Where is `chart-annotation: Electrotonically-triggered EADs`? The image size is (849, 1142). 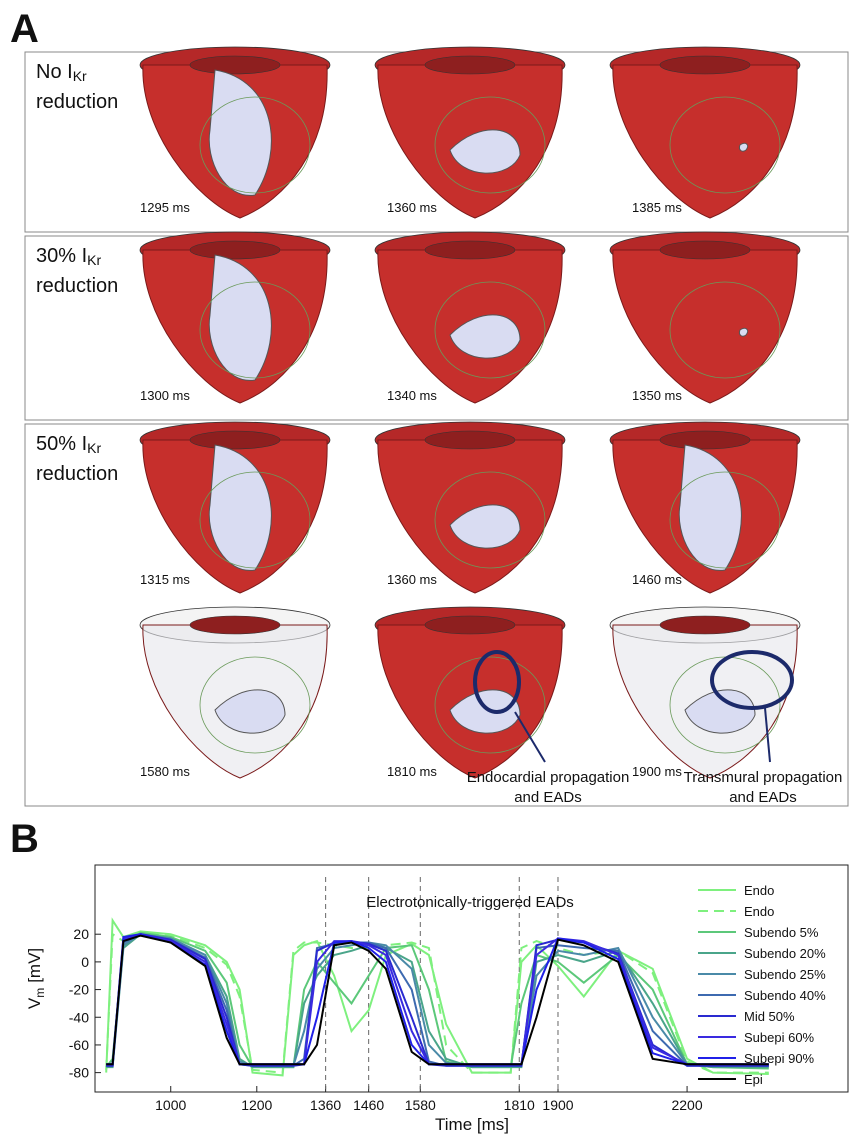
chart-annotation: Electrotonically-triggered EADs is located at coordinates (470, 902).